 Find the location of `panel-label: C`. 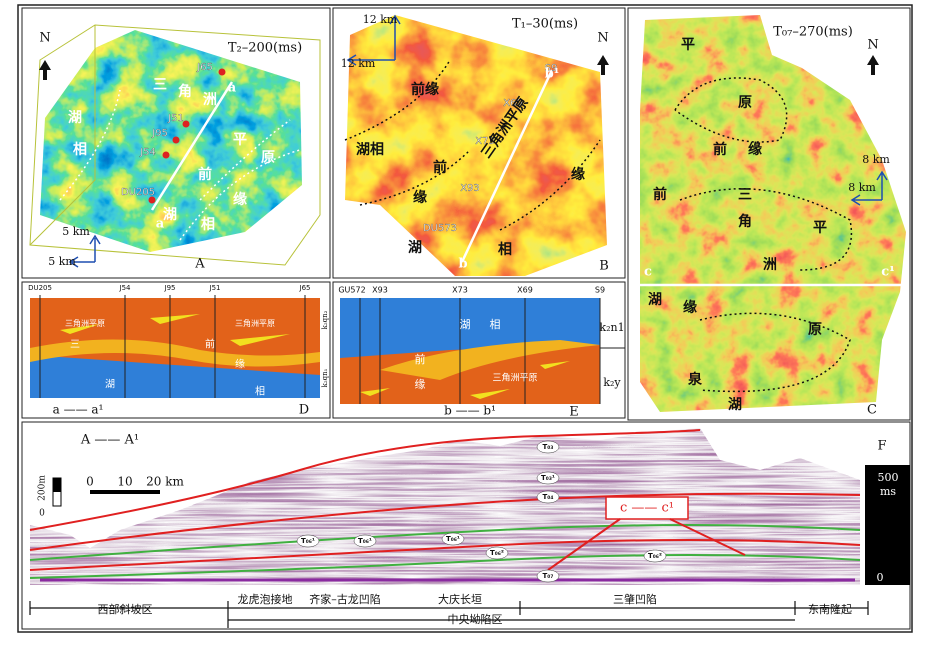

panel-label: C is located at coordinates (872, 410).